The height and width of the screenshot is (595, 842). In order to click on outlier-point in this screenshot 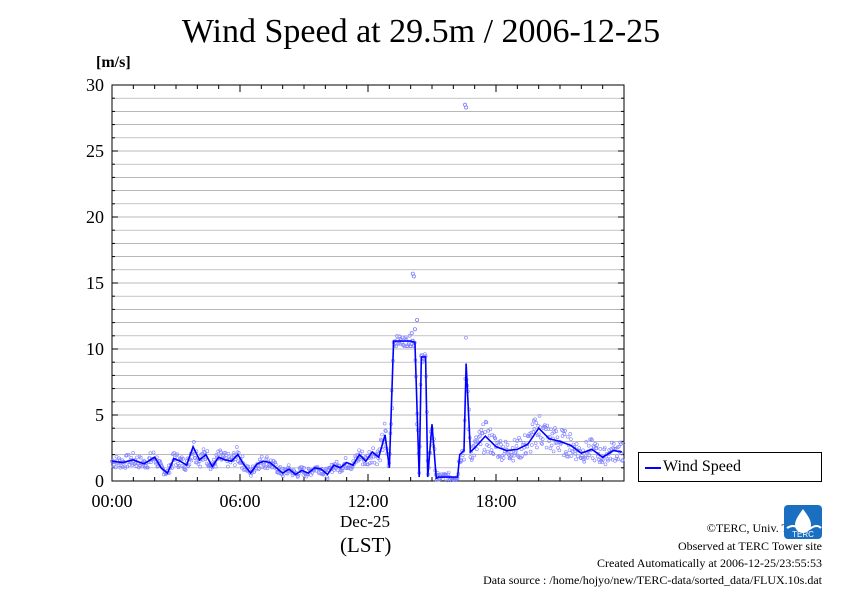, I will do `click(417, 319)`.